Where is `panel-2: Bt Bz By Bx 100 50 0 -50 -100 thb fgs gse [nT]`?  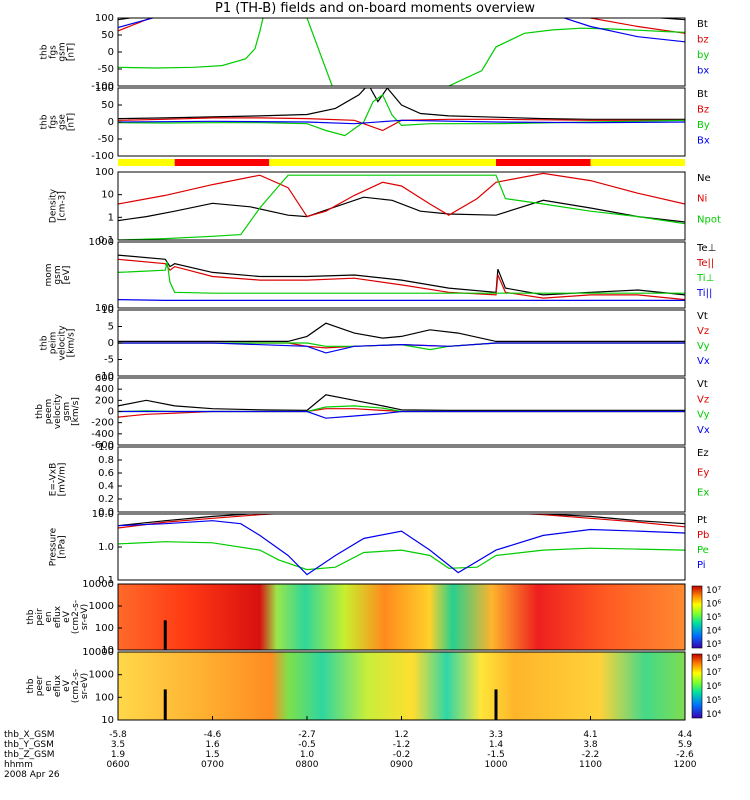 panel-2: Bt Bz By Bx 100 50 0 -50 -100 thb fgs gse [nT] is located at coordinates (375, 122).